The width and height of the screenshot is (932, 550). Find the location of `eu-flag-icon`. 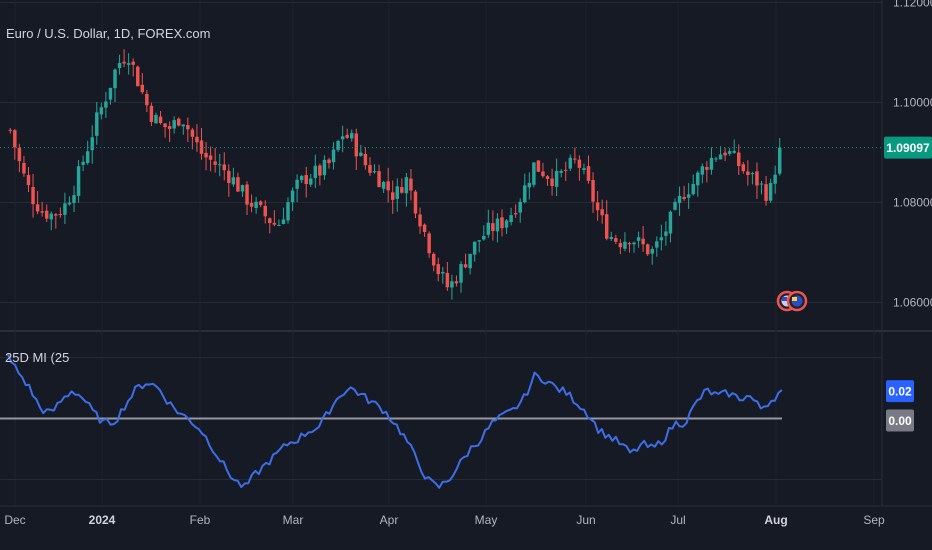

eu-flag-icon is located at coordinates (797, 301).